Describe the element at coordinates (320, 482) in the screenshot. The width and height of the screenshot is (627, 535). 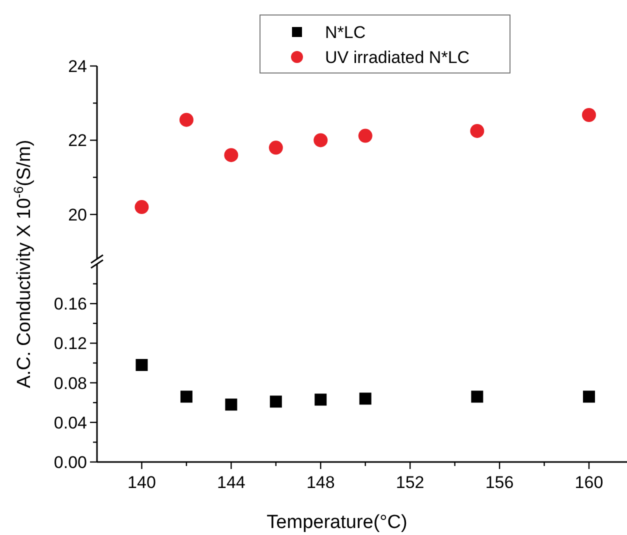
I see `x-tick-label: 148` at that location.